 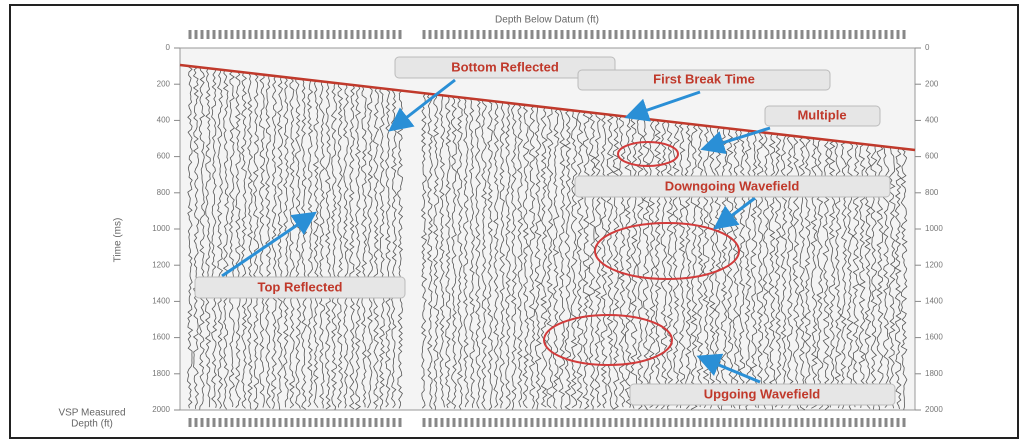 I want to click on y-tick-label: 600, so click(x=164, y=156).